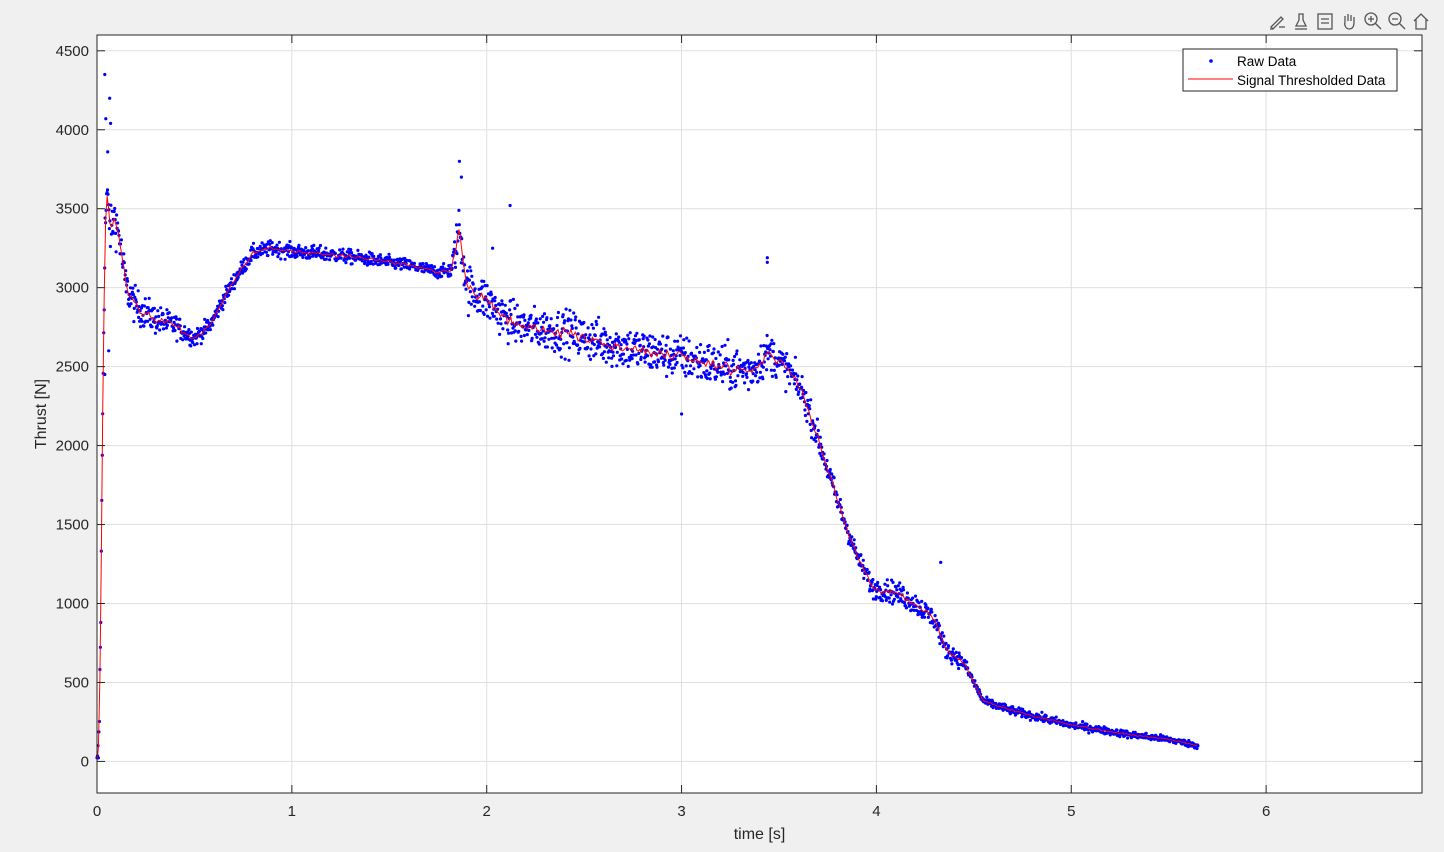  Describe the element at coordinates (1325, 21) in the screenshot. I see `restore-view-icon` at that location.